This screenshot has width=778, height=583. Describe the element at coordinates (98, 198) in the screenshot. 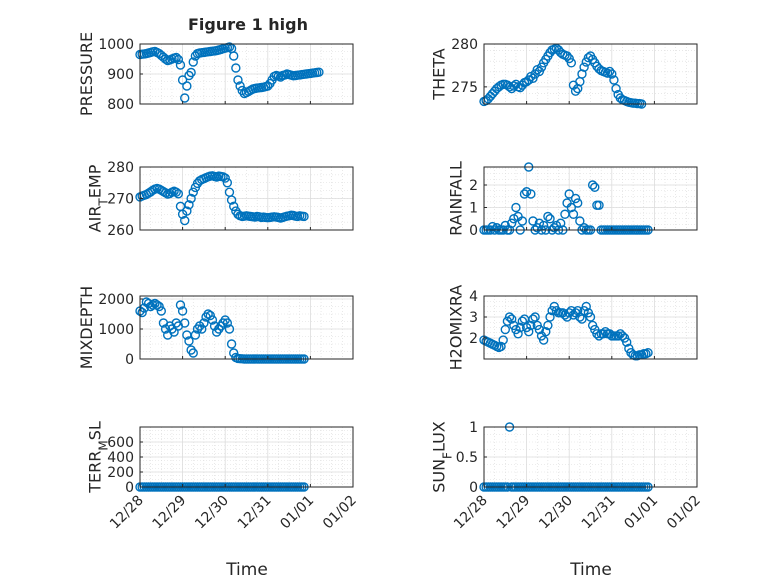

I see `y-axis-label: AIRTEMP` at that location.